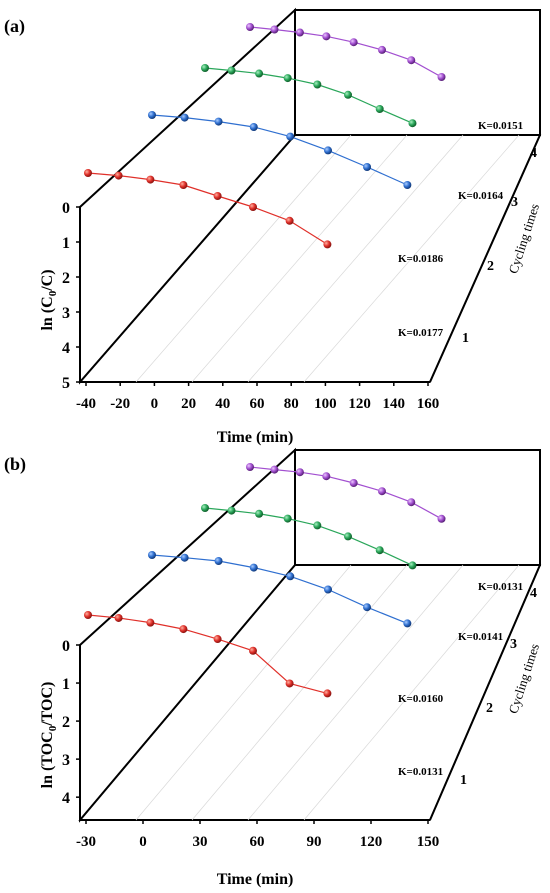  Describe the element at coordinates (47, 704) in the screenshot. I see `y-axis-label-tail: /TOC)` at that location.